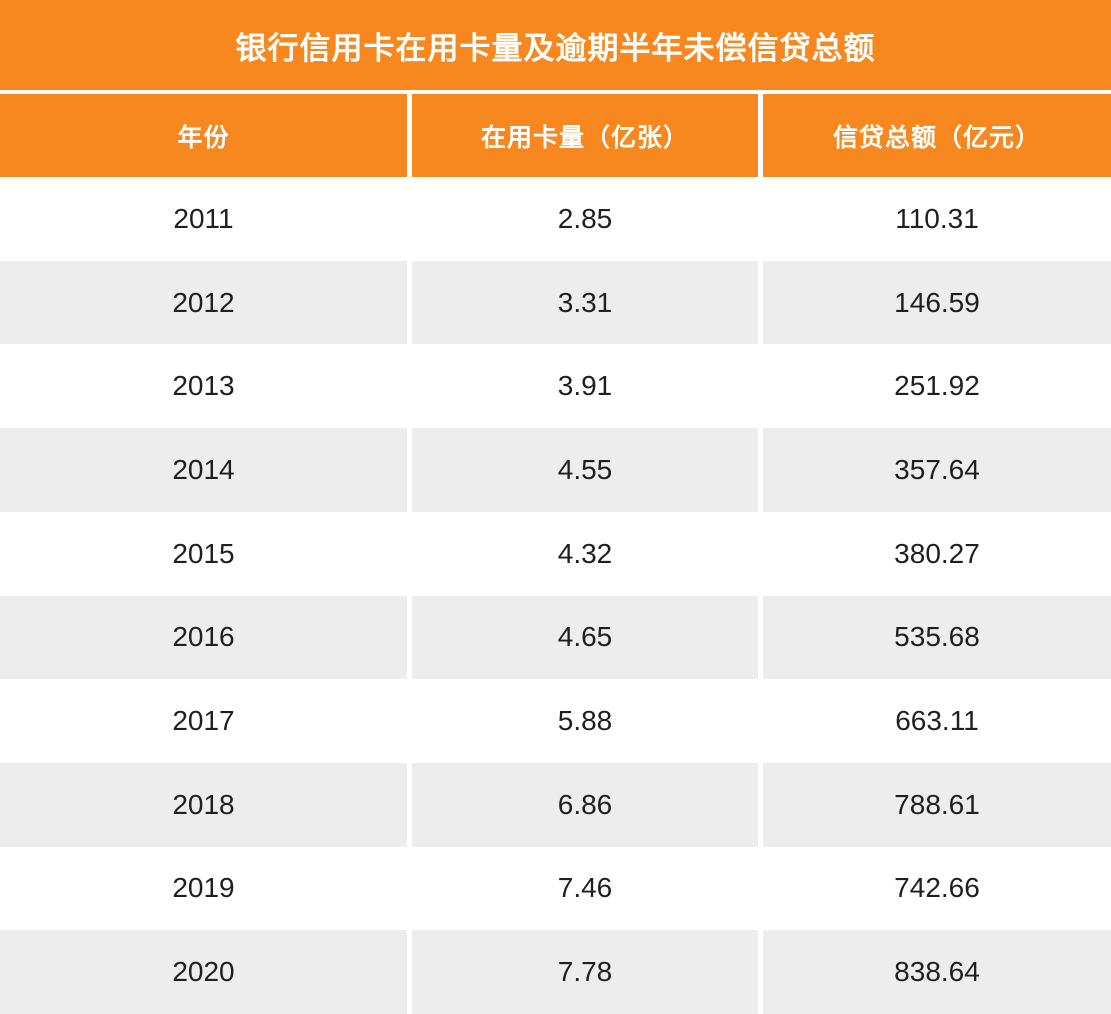  Describe the element at coordinates (937, 135) in the screenshot. I see `header-cell-credit-total: 信贷总额（亿元）` at that location.